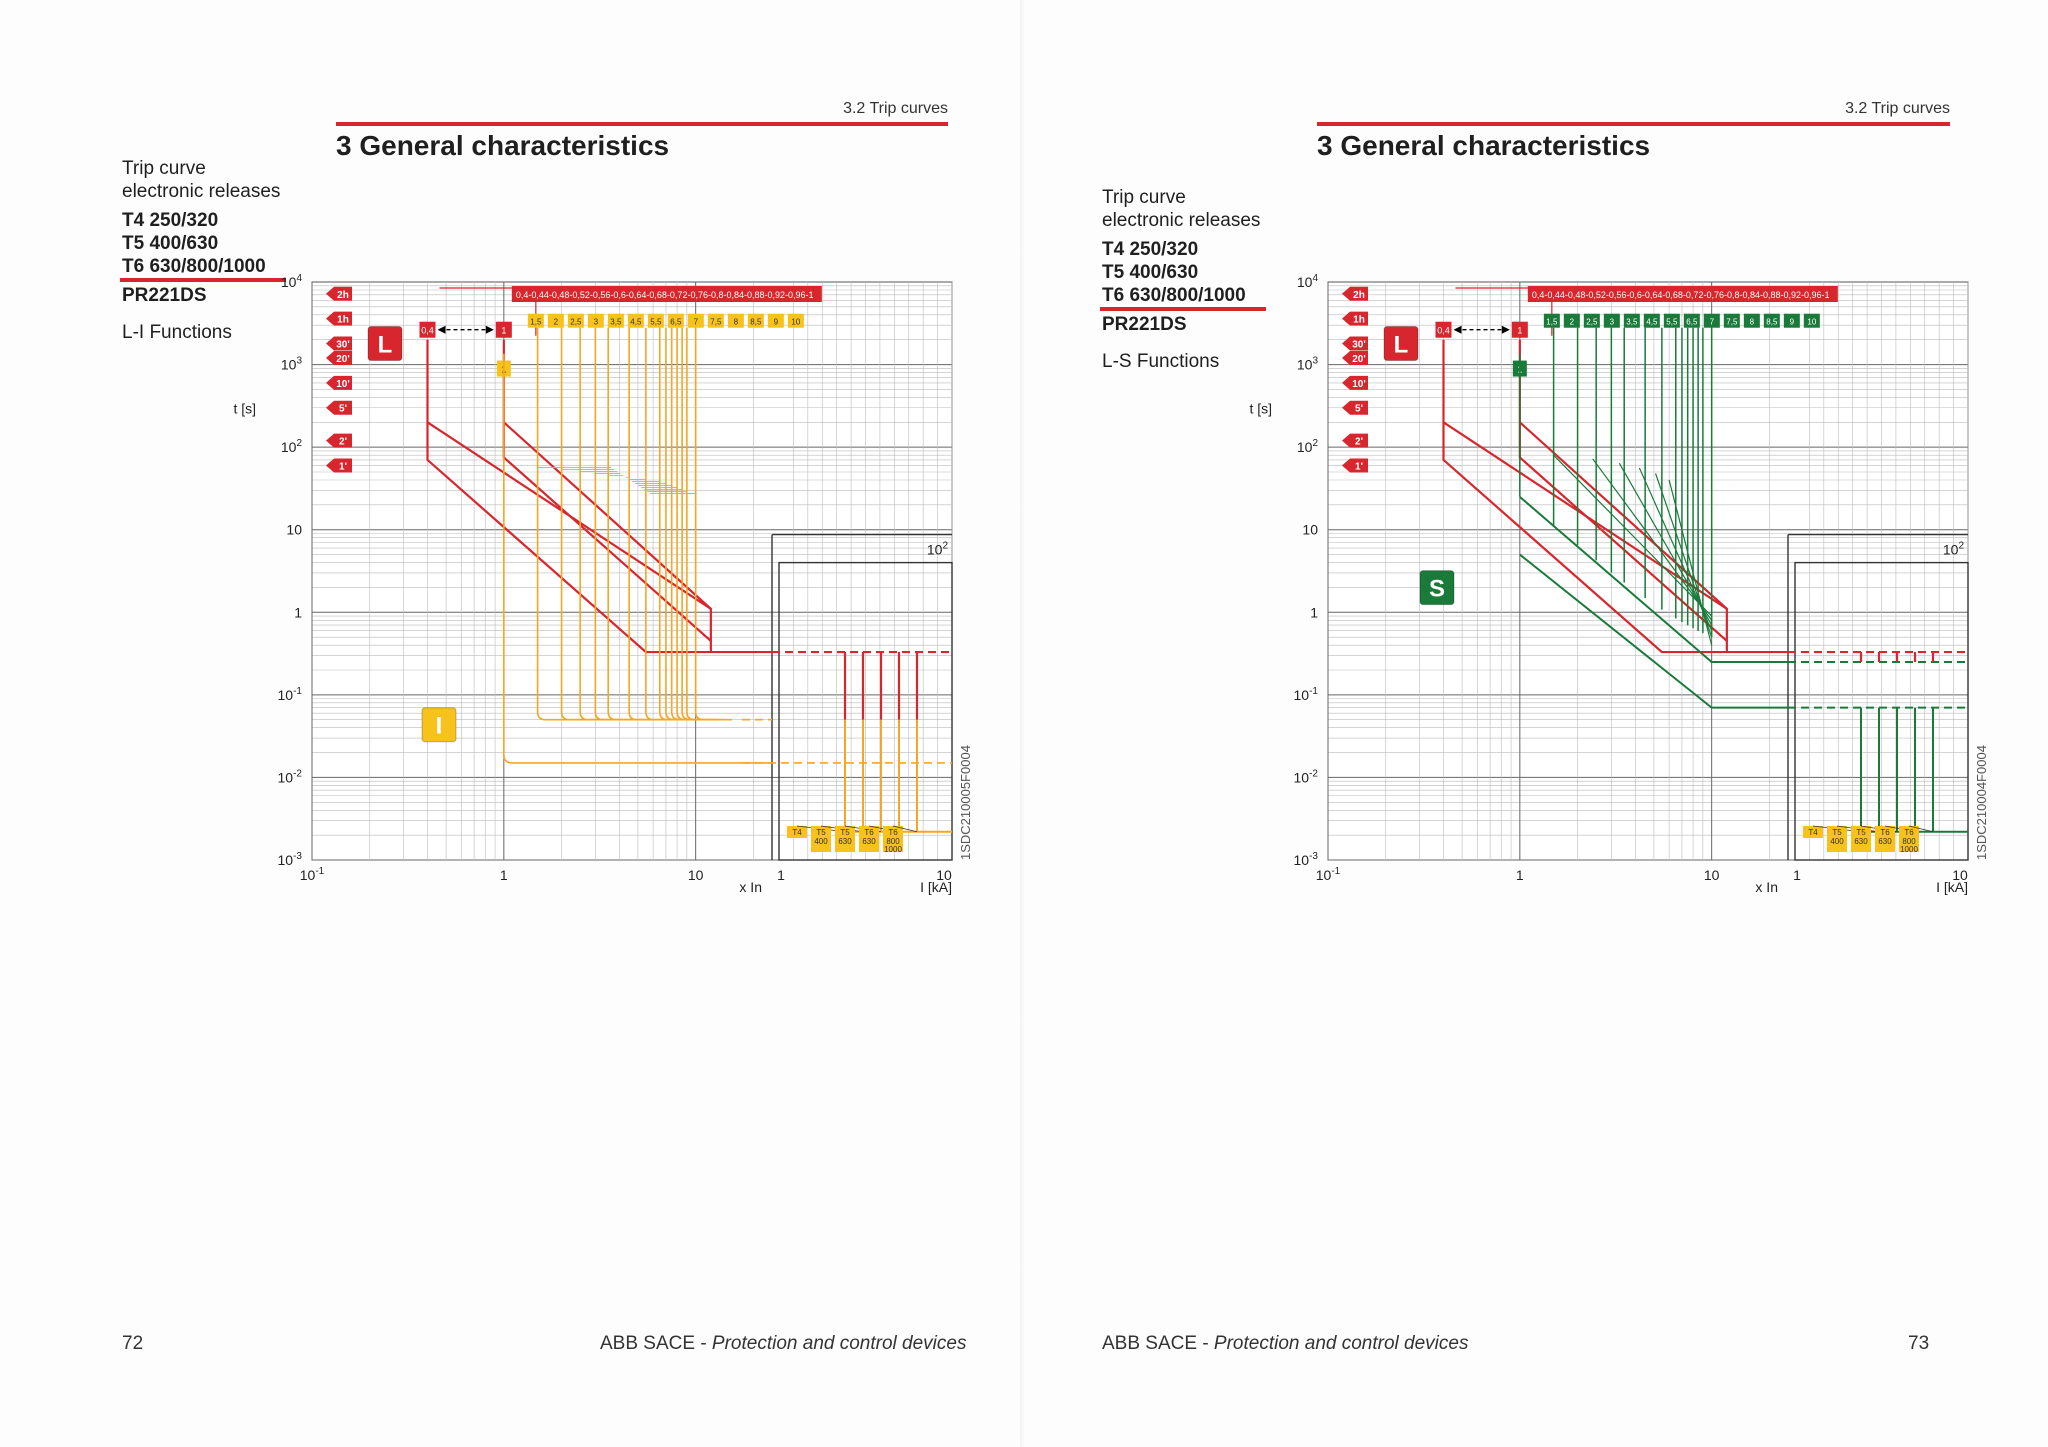  Describe the element at coordinates (1174, 295) in the screenshot. I see `model-t6: T6 630/800/1000` at that location.